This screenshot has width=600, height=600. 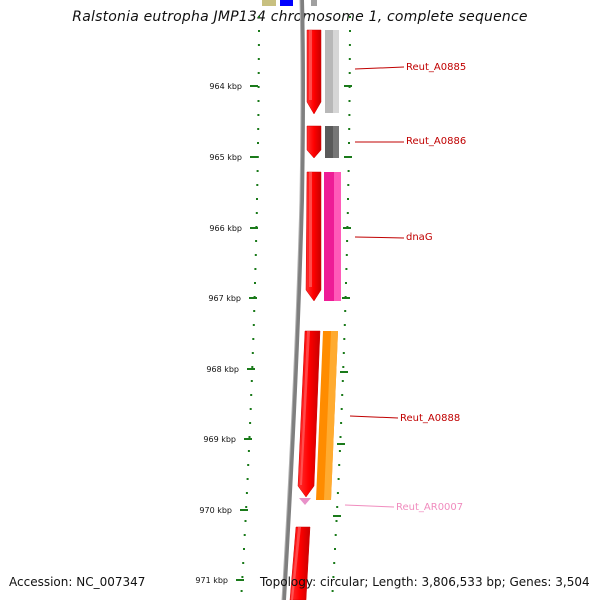 I want to click on svg-text: 970 kbp, so click(x=215, y=510).